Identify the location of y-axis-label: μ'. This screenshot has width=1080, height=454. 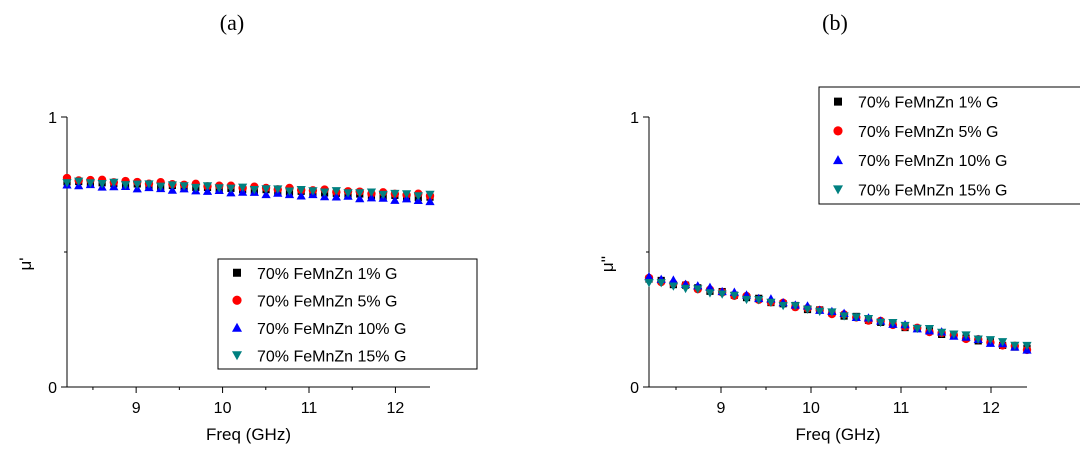
(25, 263).